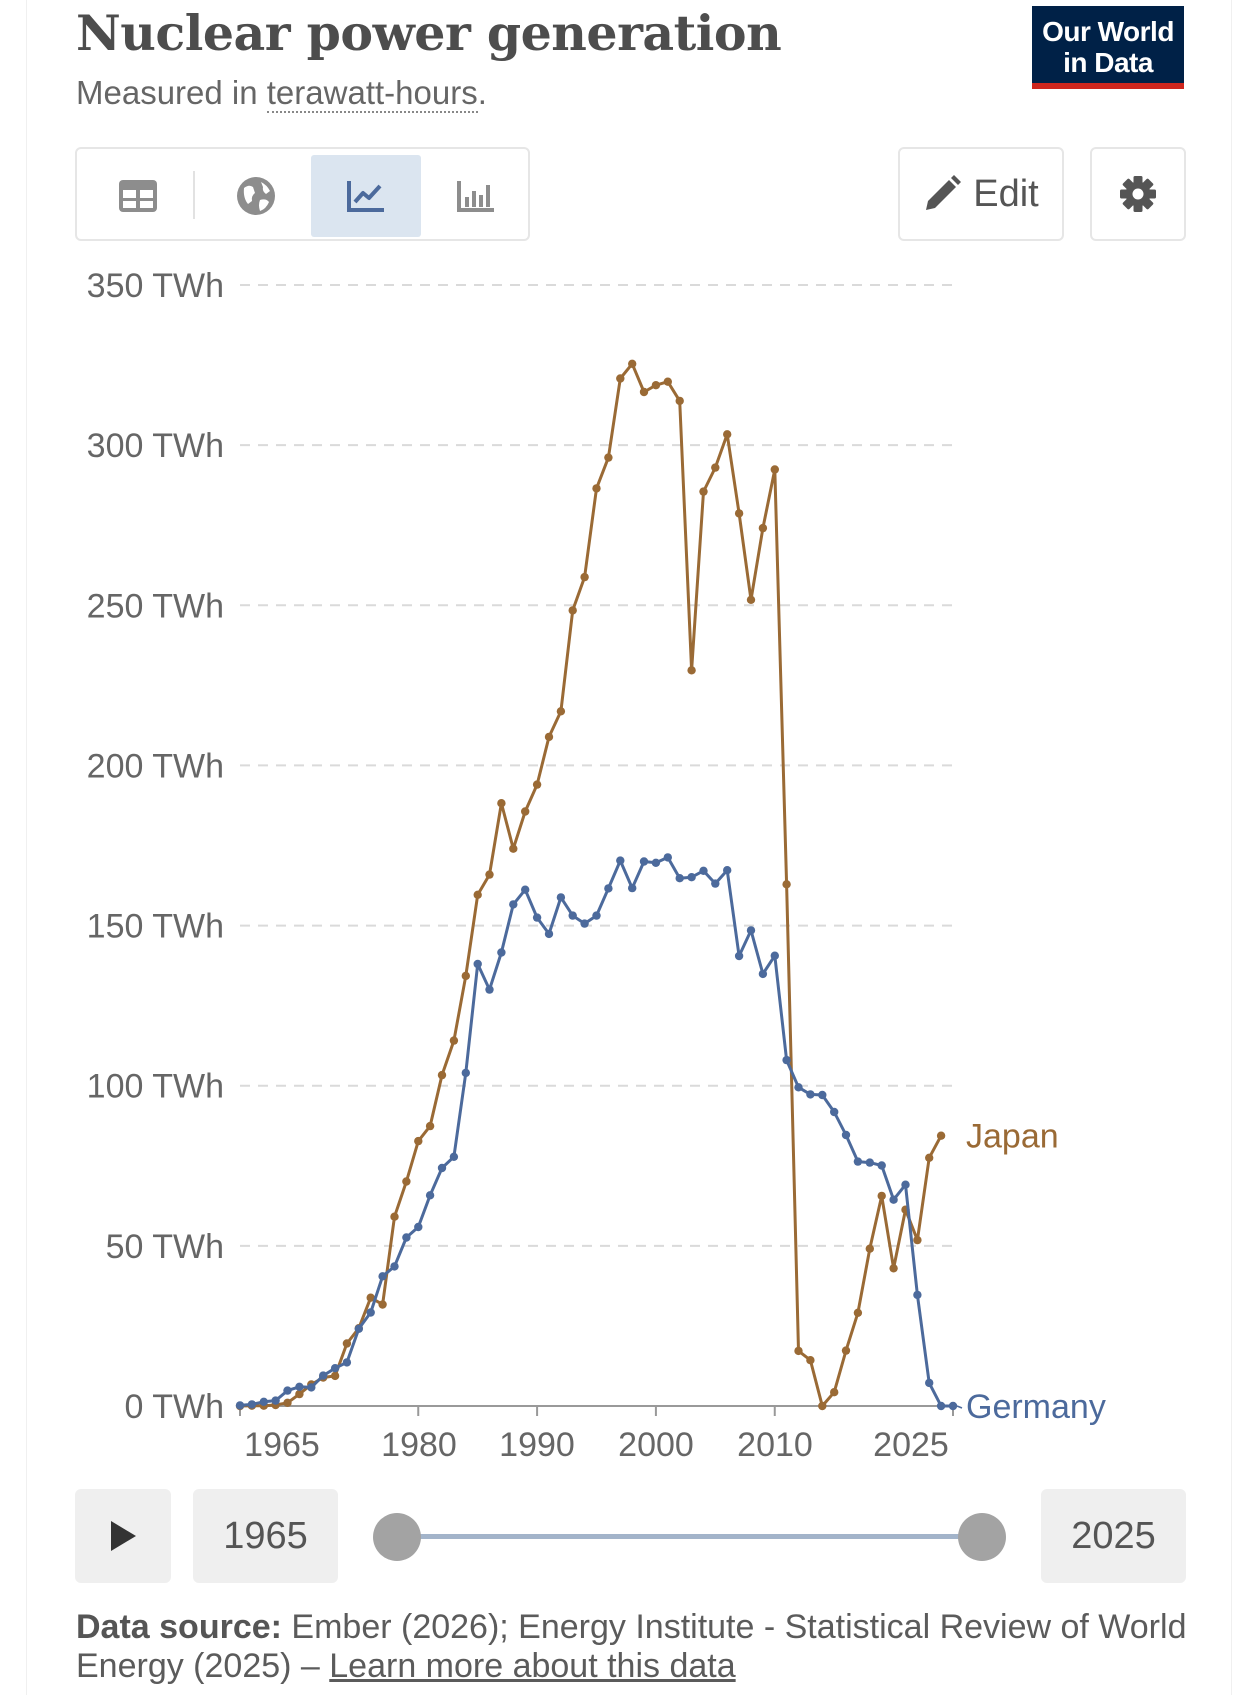  I want to click on series-label-connector, so click(959, 1407).